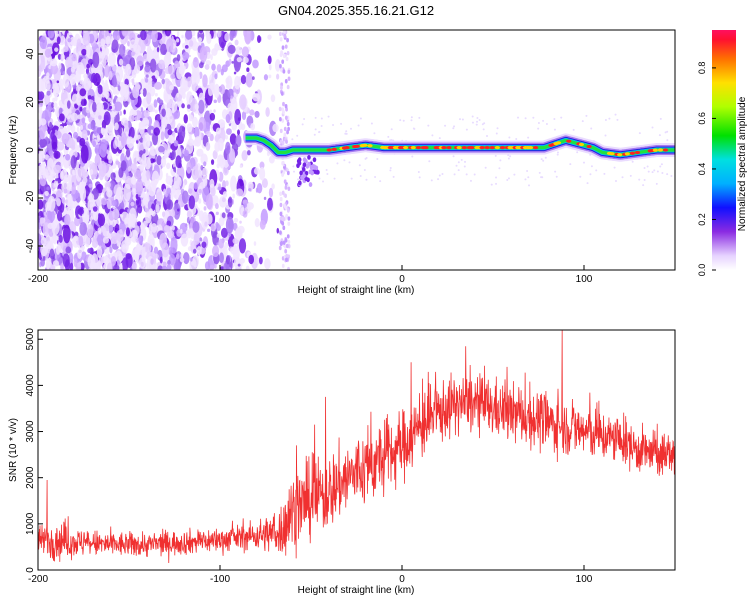  What do you see at coordinates (30, 150) in the screenshot?
I see `y-tick-label: 0` at bounding box center [30, 150].